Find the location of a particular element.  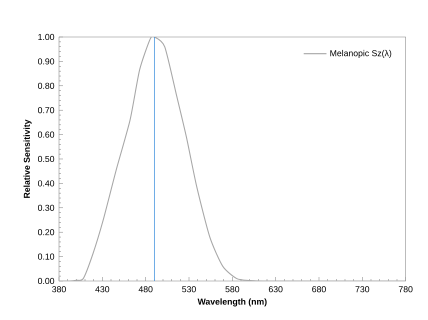

legend-label: Melanopic Sz(λ) is located at coordinates (361, 54).